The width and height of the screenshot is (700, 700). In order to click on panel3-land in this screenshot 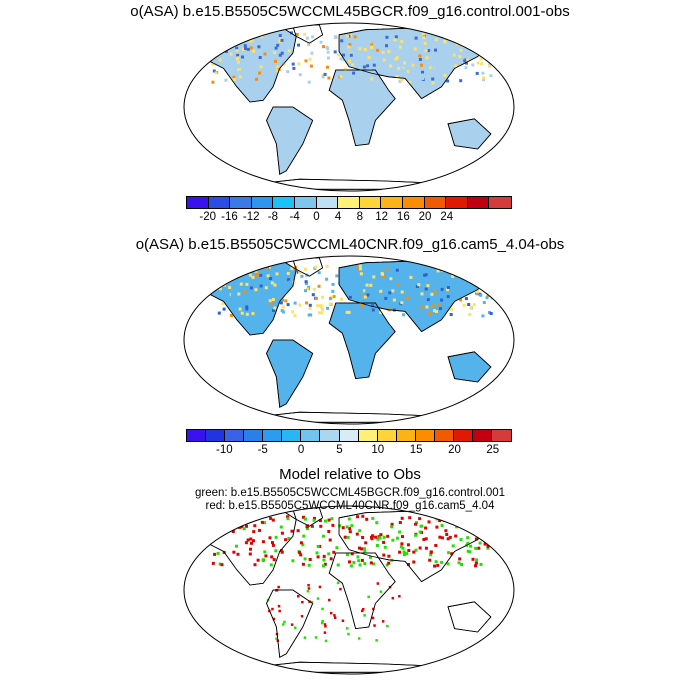, I will do `click(347, 590)`.